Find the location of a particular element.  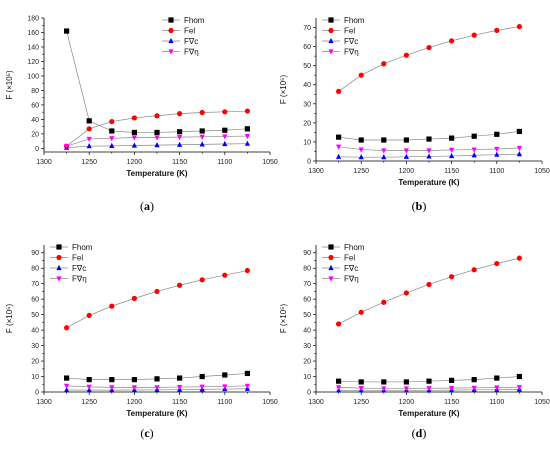

panel-label: (a) is located at coordinates (147, 206).